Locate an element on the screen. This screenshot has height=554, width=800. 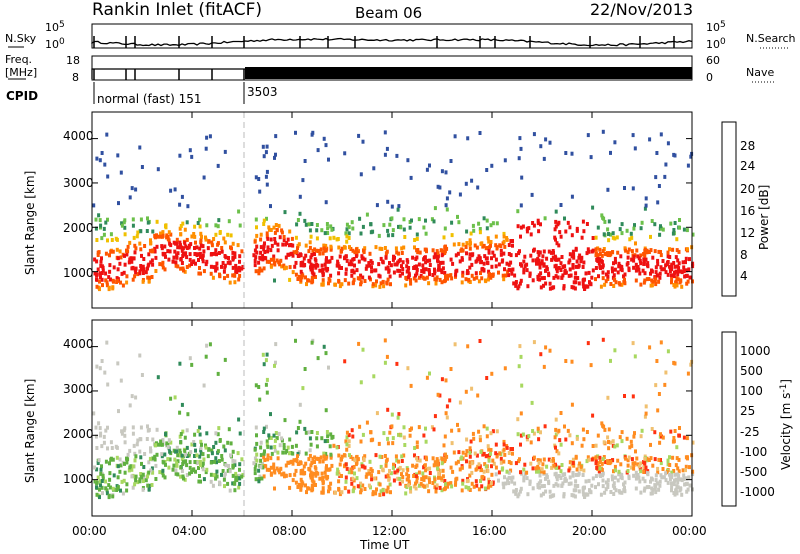
nsky-label: N.Sky is located at coordinates (21, 38).